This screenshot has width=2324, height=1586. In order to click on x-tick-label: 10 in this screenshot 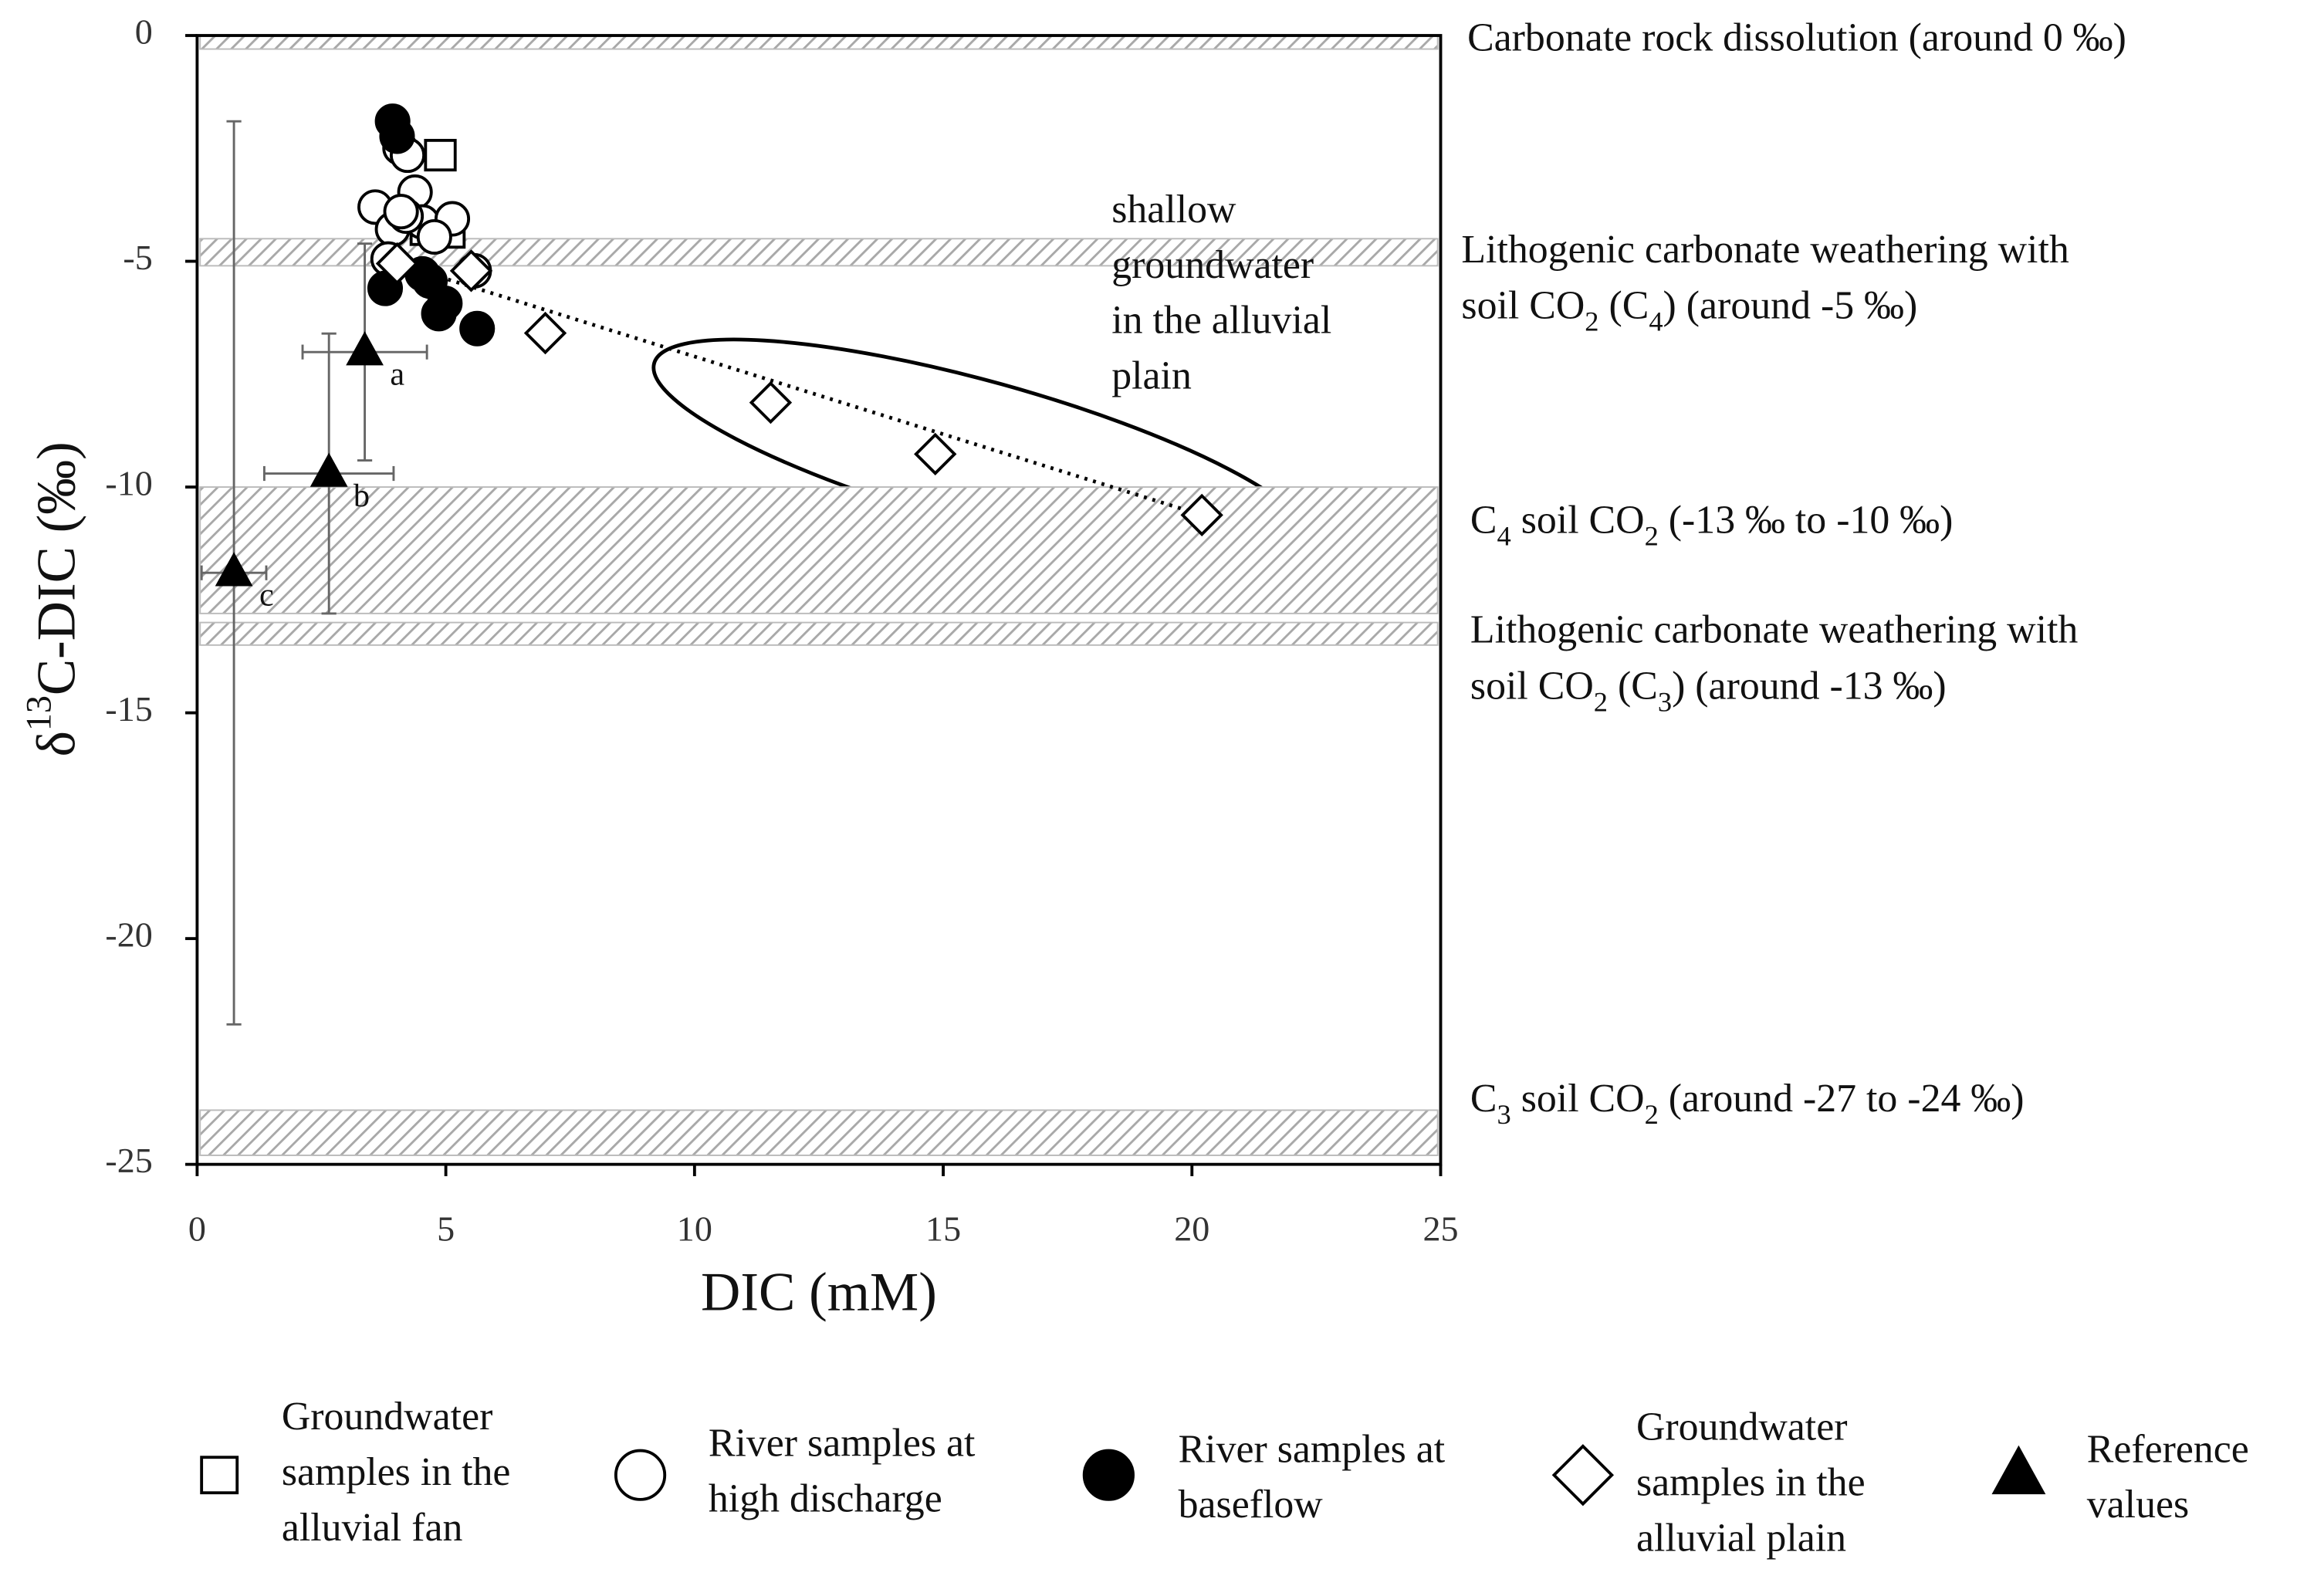, I will do `click(694, 1228)`.